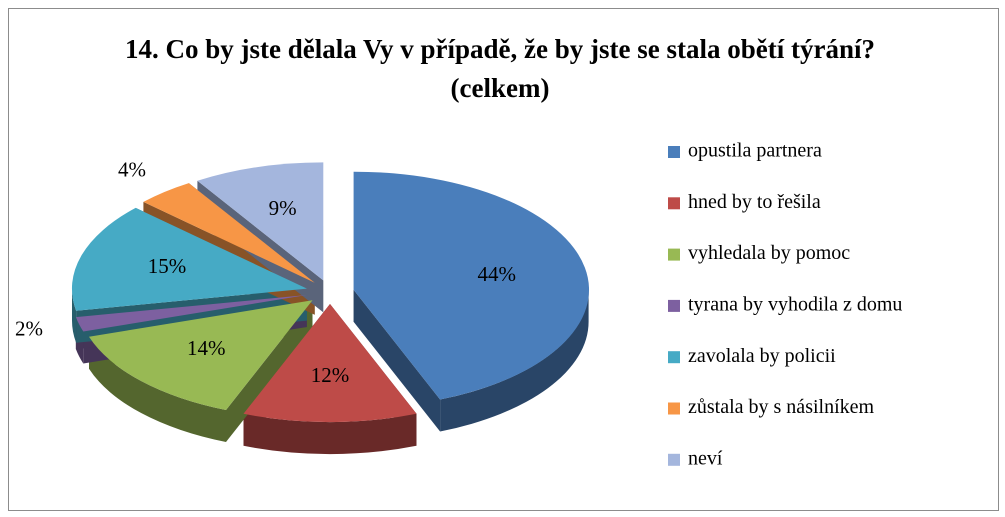  Describe the element at coordinates (330, 375) in the screenshot. I see `data-label: 12%` at that location.